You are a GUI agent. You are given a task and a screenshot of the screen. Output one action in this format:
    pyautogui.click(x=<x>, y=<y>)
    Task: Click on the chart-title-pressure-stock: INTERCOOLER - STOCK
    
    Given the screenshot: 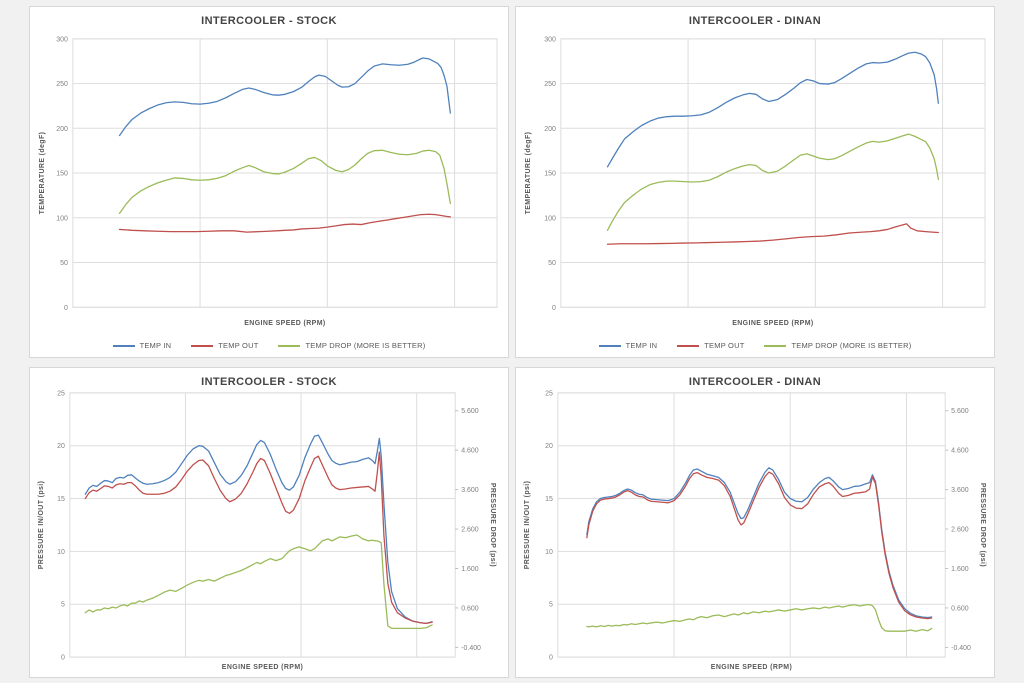 What is the action you would take?
    pyautogui.click(x=269, y=382)
    